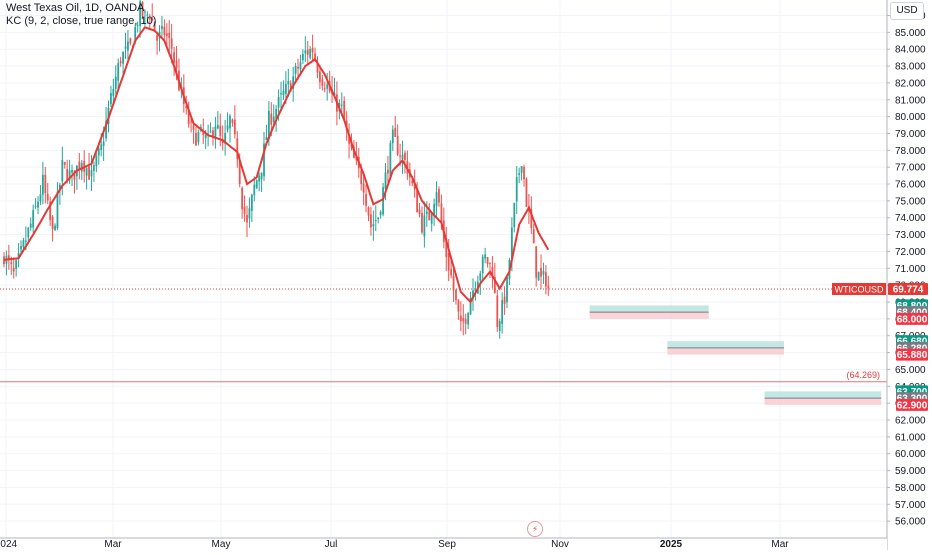  I want to click on y-tick-label: 57.000, so click(910, 505).